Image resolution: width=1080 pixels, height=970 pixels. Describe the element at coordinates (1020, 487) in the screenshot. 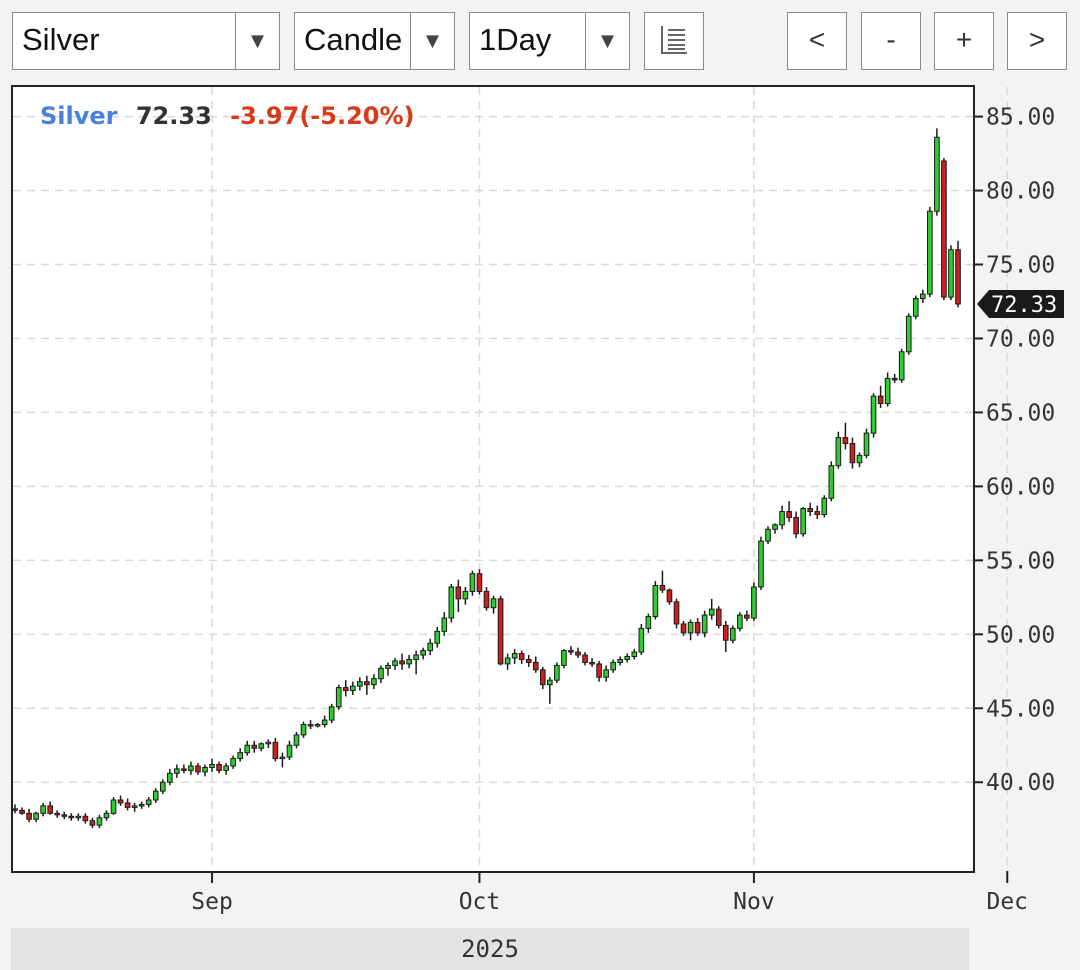

I see `y-axis-tick-label: 60.00` at that location.